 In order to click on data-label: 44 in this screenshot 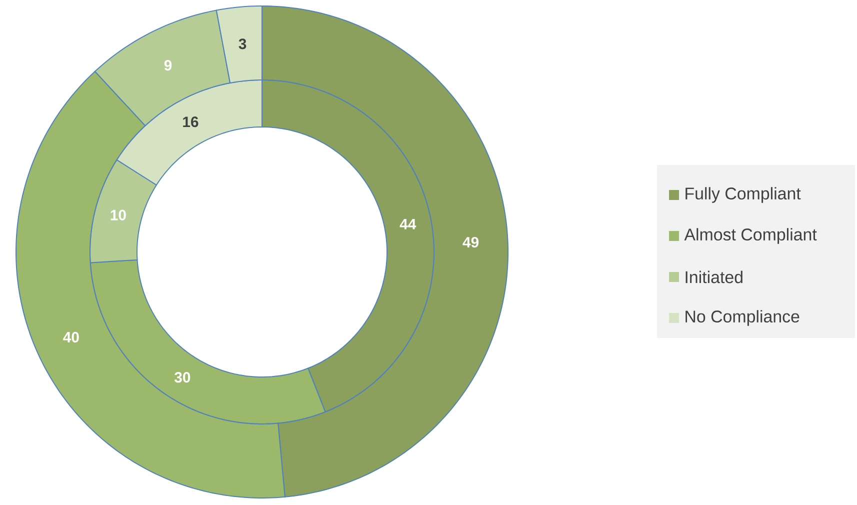, I will do `click(408, 224)`.